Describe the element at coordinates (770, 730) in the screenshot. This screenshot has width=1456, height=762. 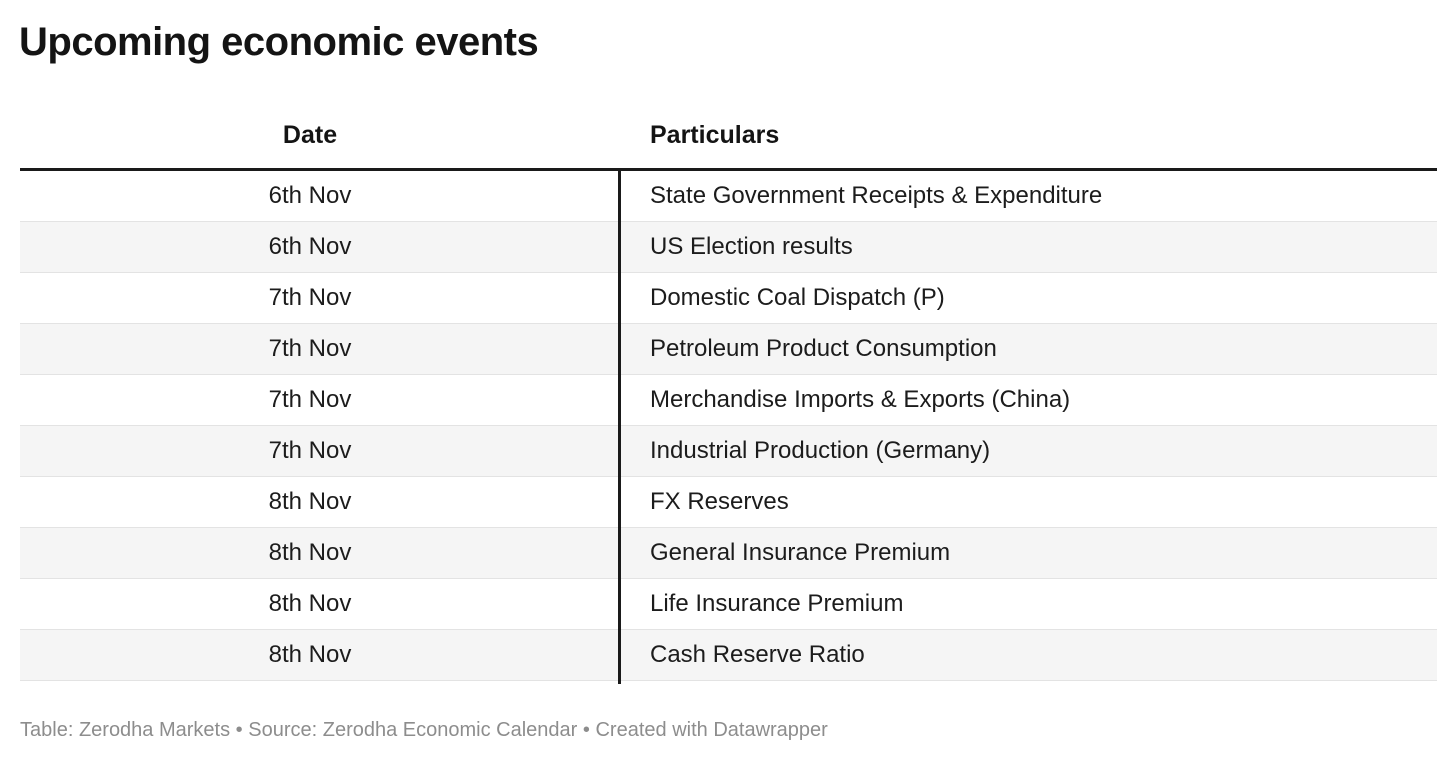
I see `footer-datawrapper-credit: Datawrapper` at that location.